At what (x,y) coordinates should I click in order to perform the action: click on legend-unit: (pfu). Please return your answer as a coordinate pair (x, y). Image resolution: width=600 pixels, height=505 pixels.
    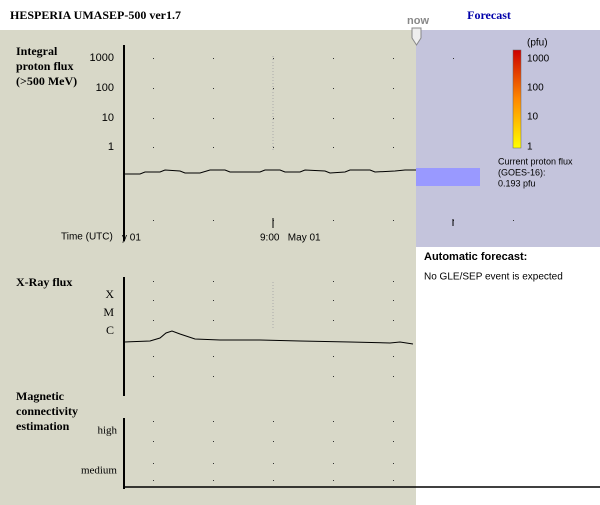
    Looking at the image, I should click on (537, 43).